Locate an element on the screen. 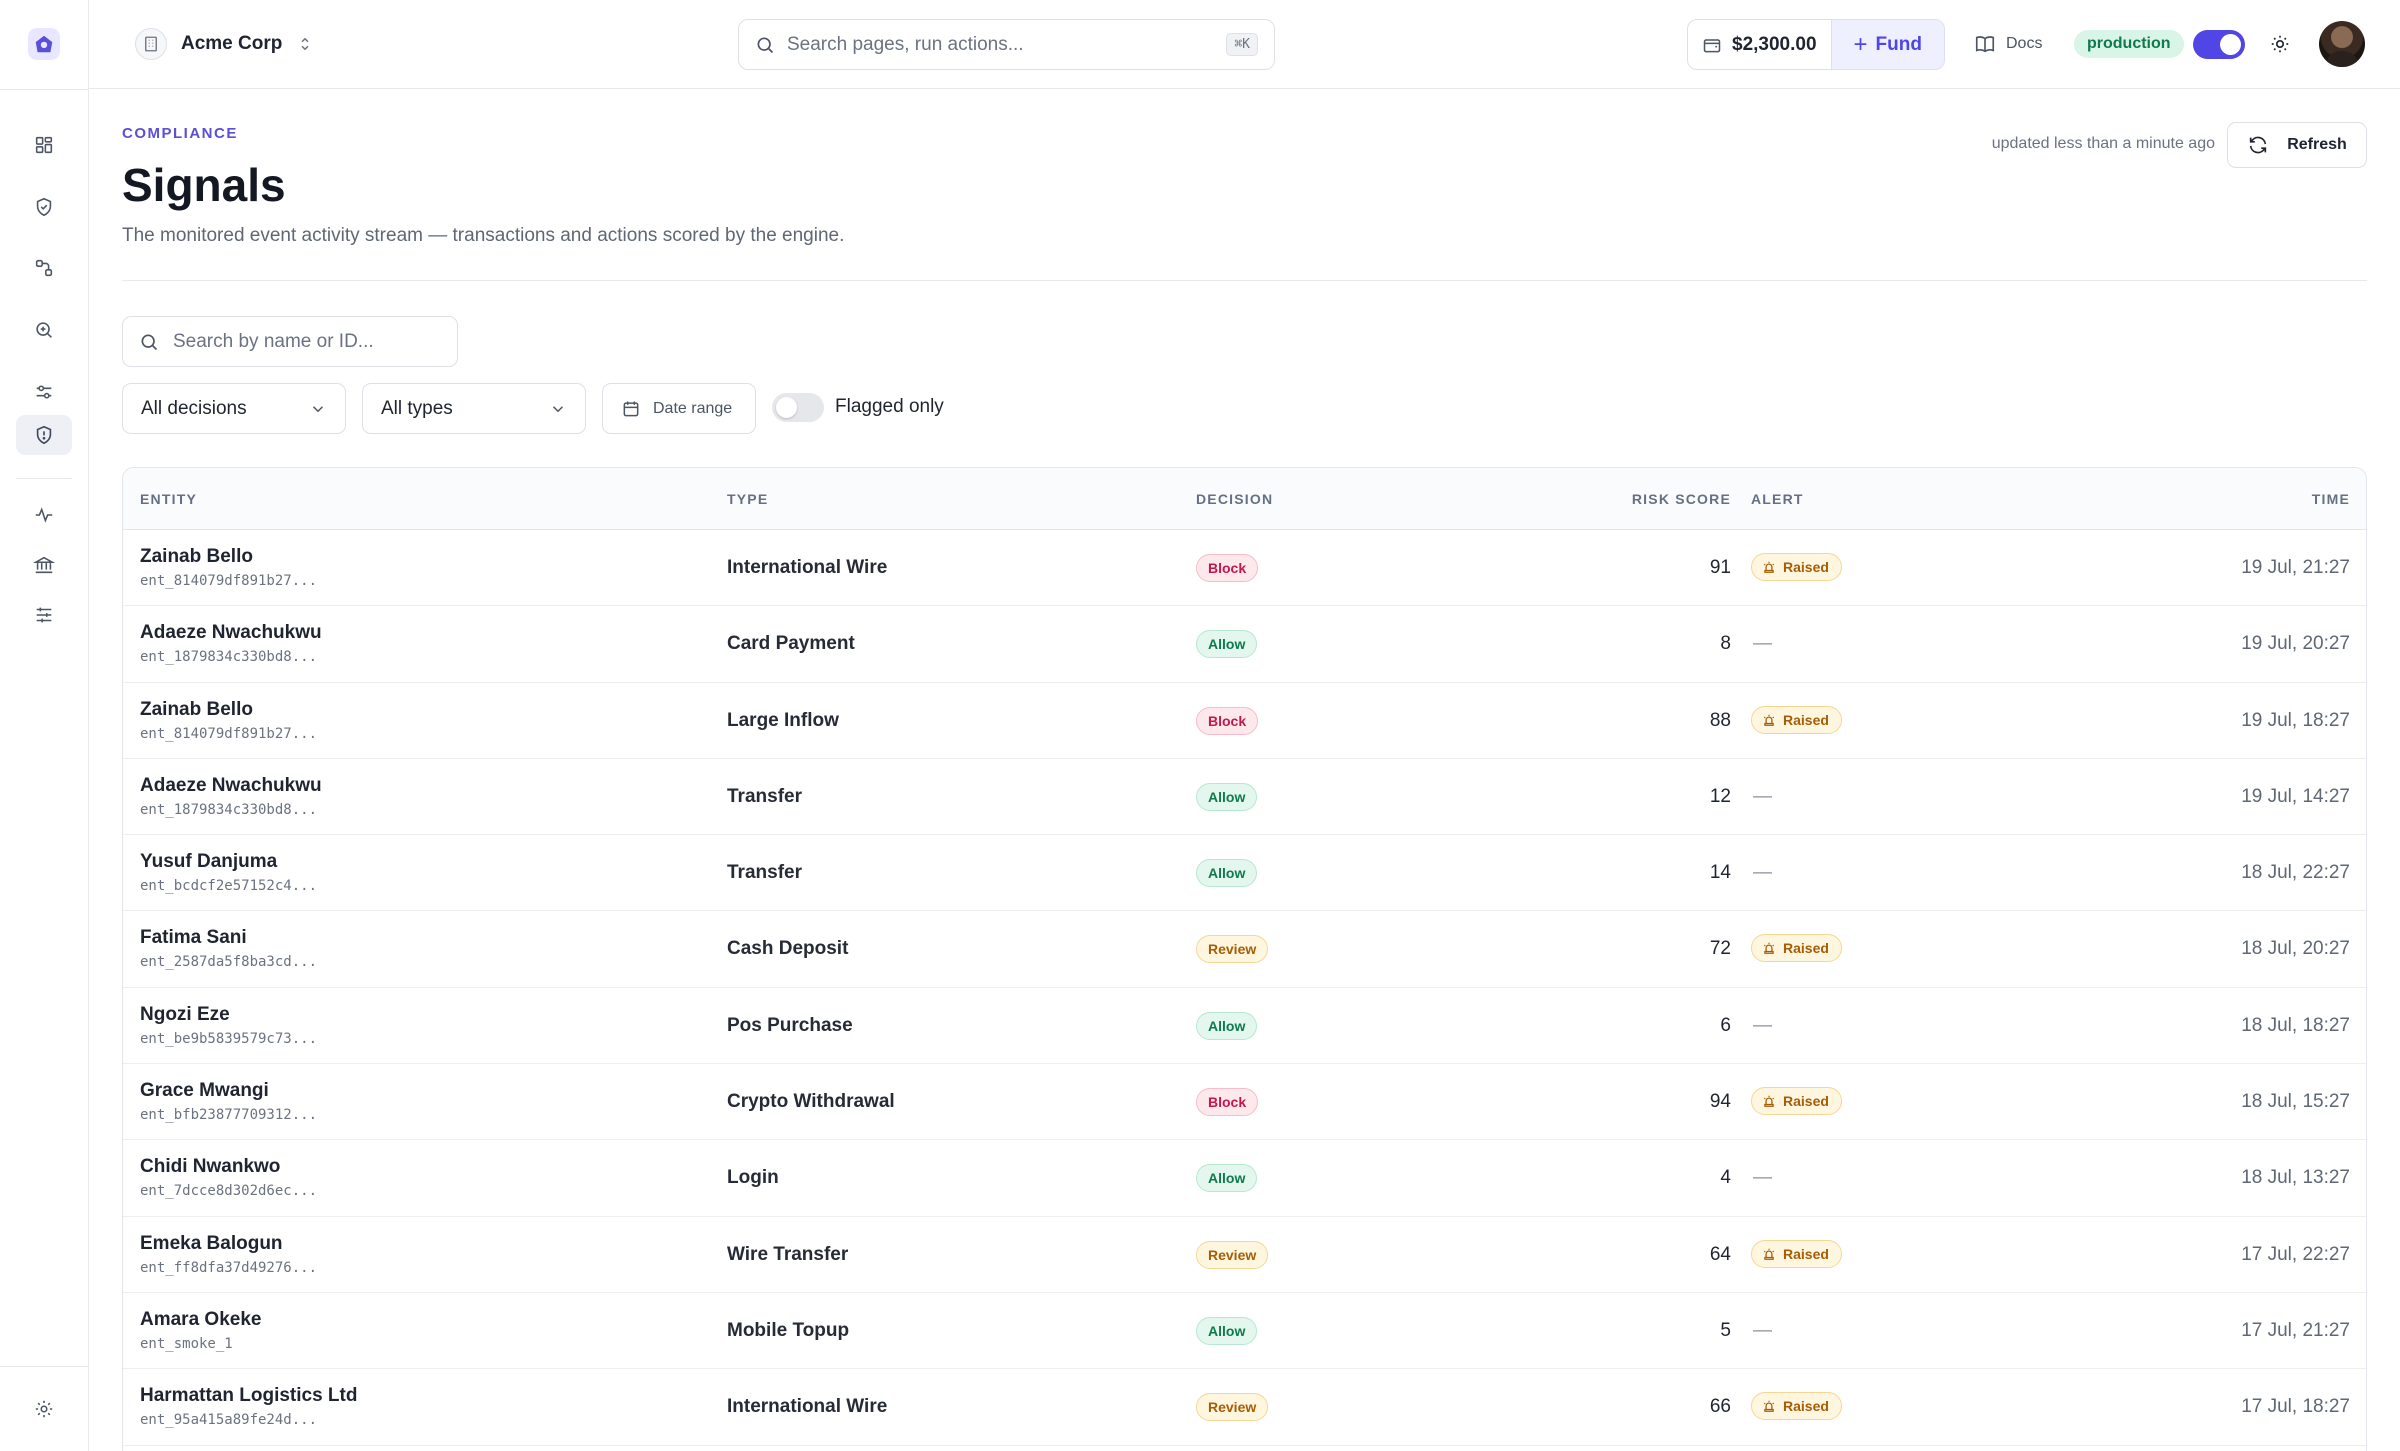 This screenshot has height=1451, width=2400. docs-link: Docs is located at coordinates (2008, 44).